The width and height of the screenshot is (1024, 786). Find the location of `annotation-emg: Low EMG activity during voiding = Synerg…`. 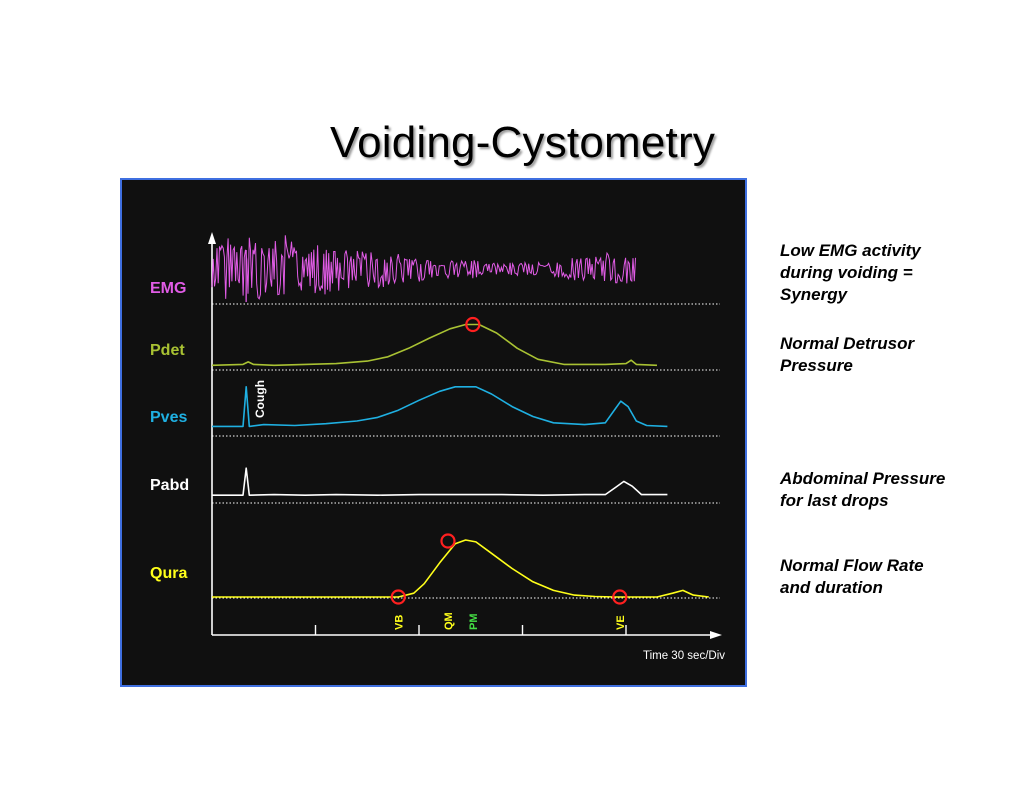

annotation-emg: Low EMG activity during voiding = Synerg… is located at coordinates (850, 272).